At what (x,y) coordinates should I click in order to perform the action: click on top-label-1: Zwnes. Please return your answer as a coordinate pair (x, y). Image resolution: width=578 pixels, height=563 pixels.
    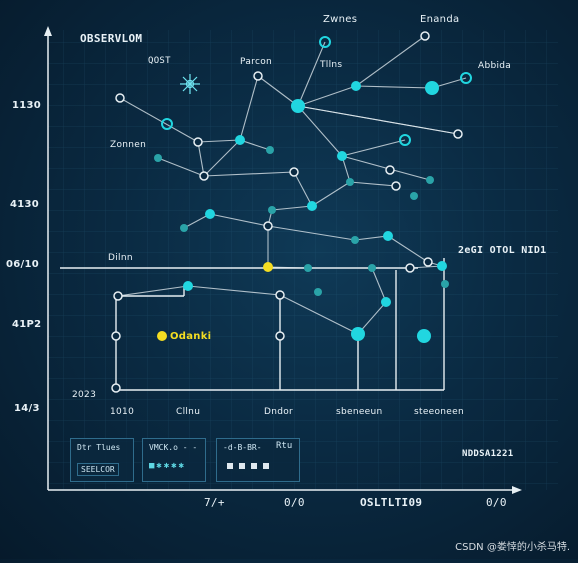
    Looking at the image, I should click on (340, 19).